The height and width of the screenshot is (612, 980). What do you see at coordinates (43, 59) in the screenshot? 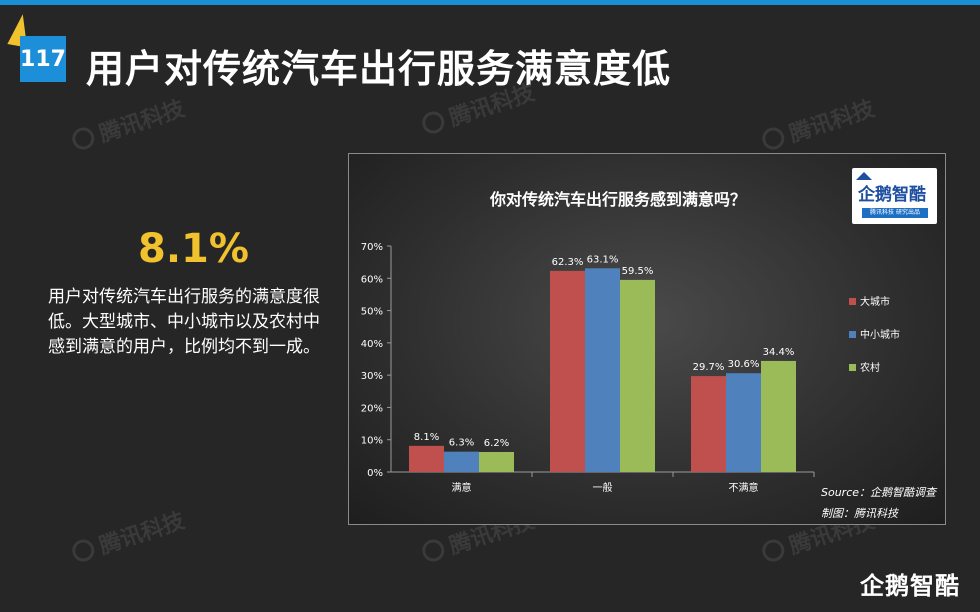
I see `page-number: 117` at bounding box center [43, 59].